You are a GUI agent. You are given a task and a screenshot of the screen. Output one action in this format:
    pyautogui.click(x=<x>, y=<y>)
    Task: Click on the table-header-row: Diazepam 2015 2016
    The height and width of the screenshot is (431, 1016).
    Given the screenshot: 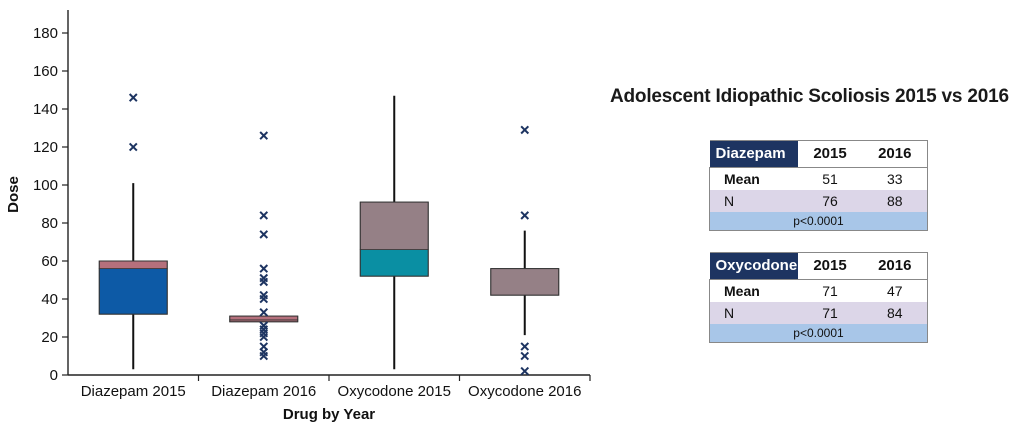 What is the action you would take?
    pyautogui.click(x=818, y=154)
    